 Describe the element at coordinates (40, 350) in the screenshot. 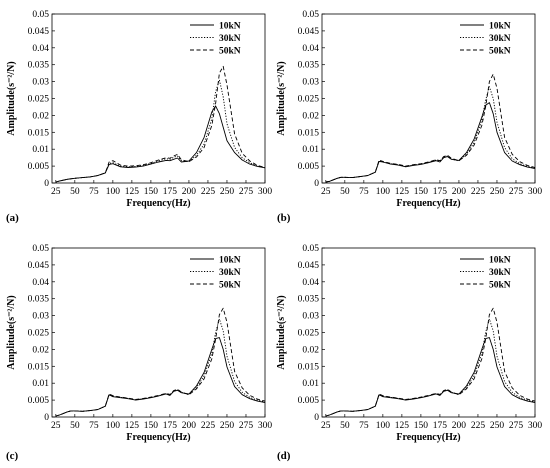

I see `y-tick-label: 0.02` at that location.